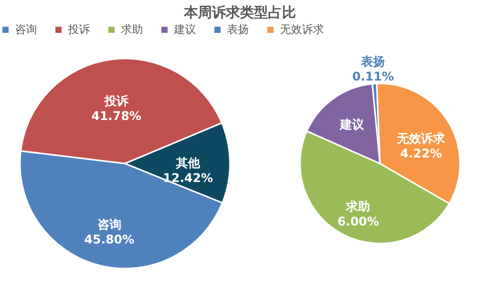  What do you see at coordinates (116, 116) in the screenshot?
I see `data-label: 41.78%` at bounding box center [116, 116].